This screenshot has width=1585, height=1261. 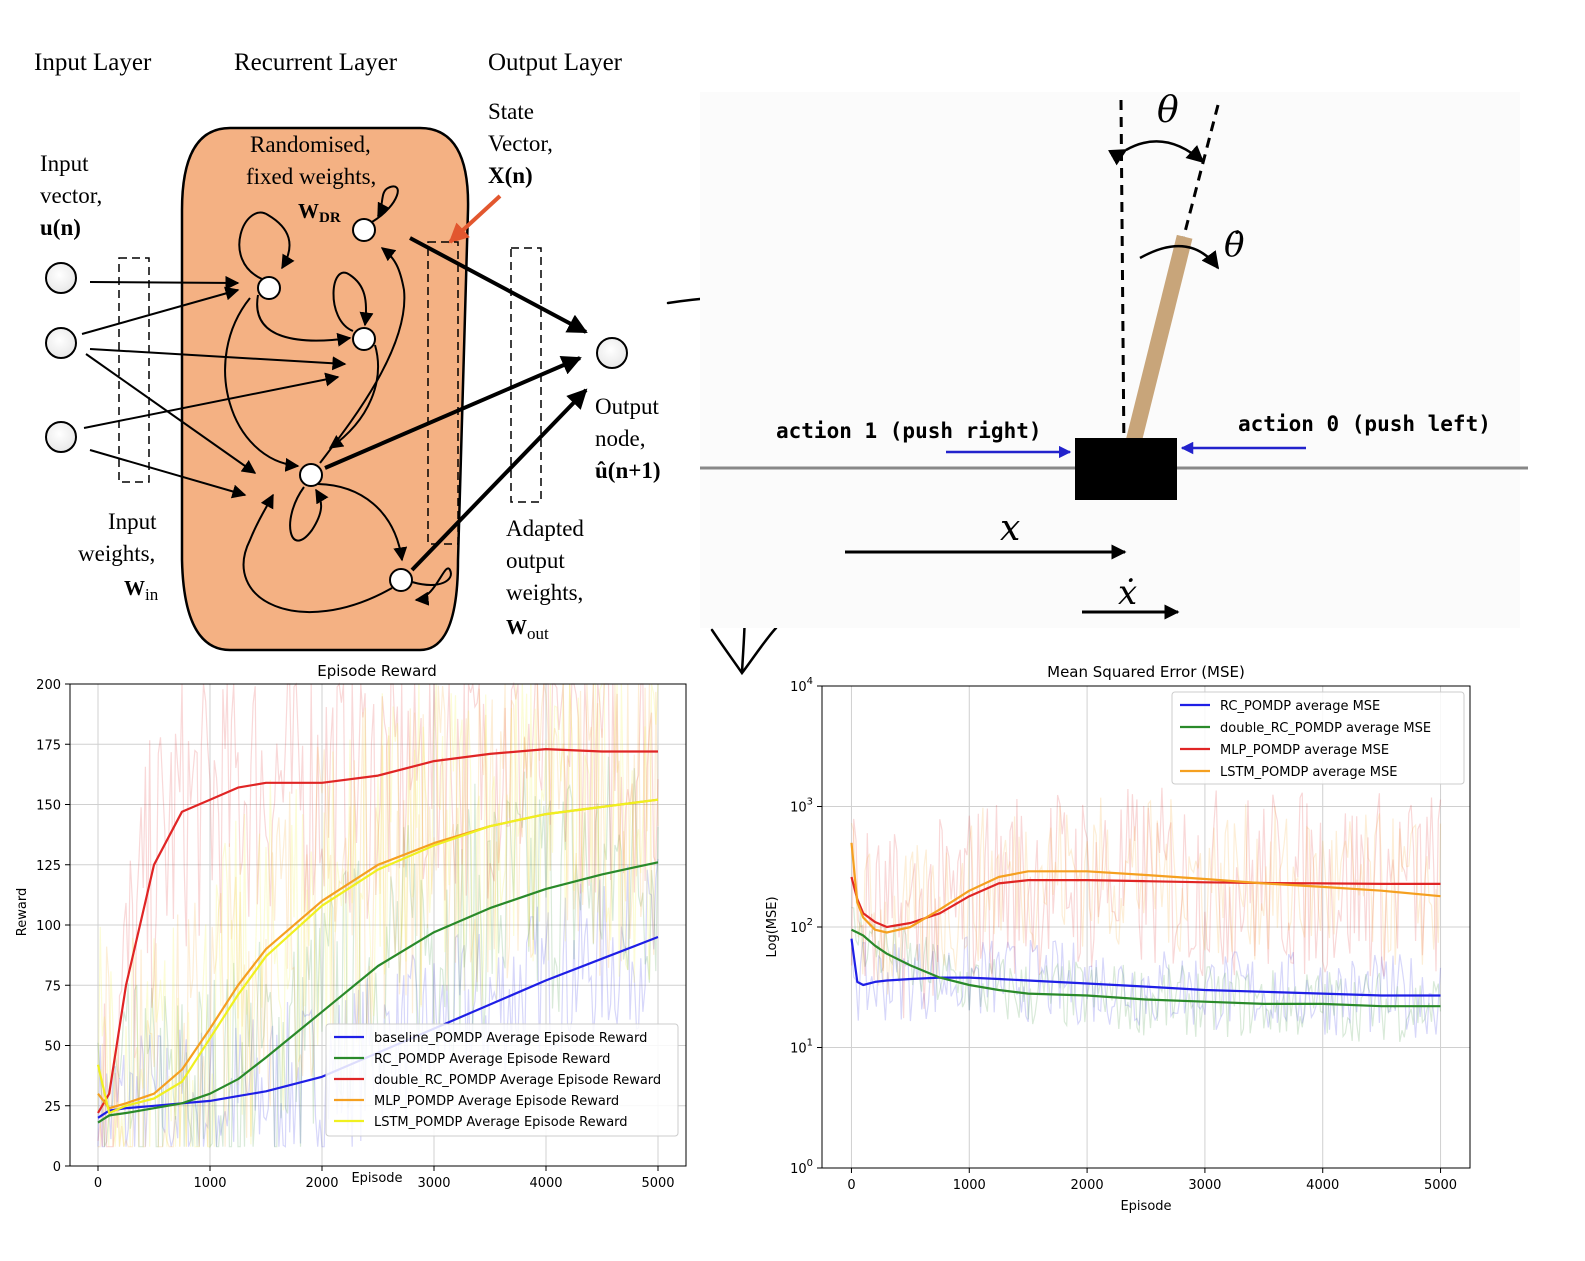 What do you see at coordinates (377, 671) in the screenshot?
I see `reward-chart-title: Episode Reward` at bounding box center [377, 671].